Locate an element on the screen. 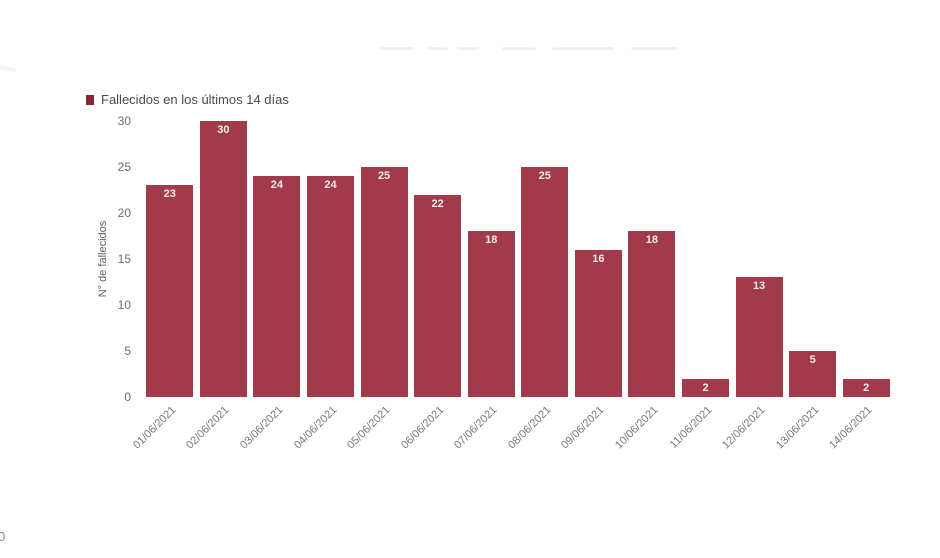  bar: 30 is located at coordinates (223, 259).